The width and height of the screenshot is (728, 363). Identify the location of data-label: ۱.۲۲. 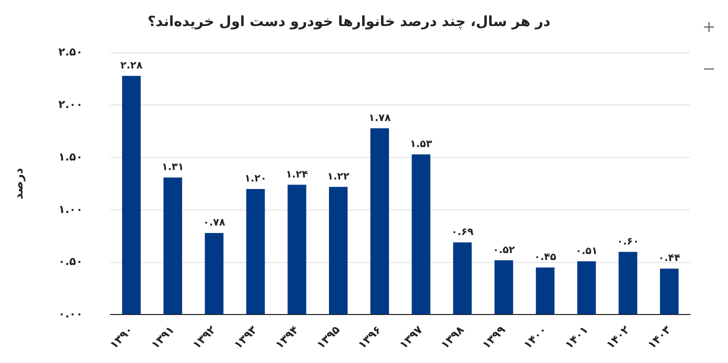
(338, 176).